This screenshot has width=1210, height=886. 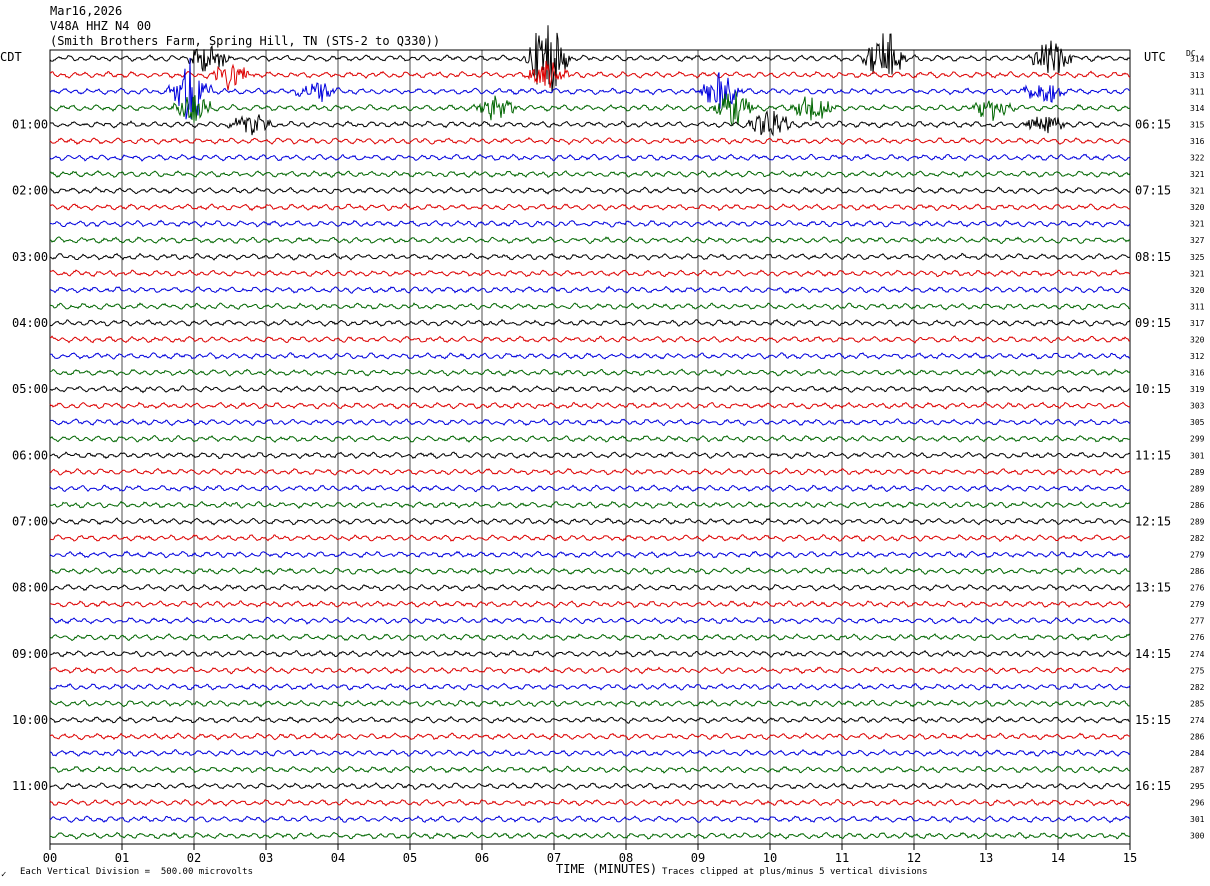 I want to click on dc-offset-label: 322, so click(x=1197, y=158).